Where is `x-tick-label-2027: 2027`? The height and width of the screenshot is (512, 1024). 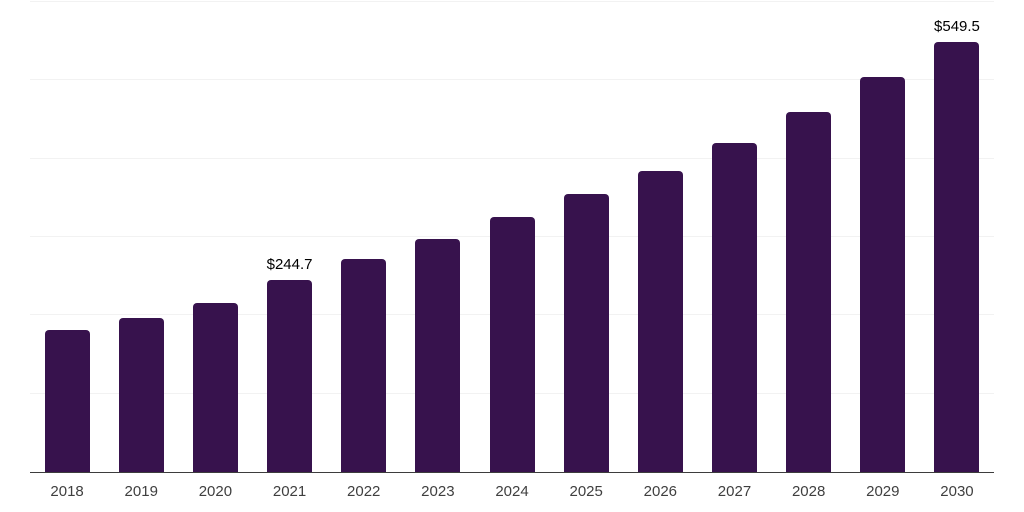
x-tick-label-2027: 2027 is located at coordinates (734, 491).